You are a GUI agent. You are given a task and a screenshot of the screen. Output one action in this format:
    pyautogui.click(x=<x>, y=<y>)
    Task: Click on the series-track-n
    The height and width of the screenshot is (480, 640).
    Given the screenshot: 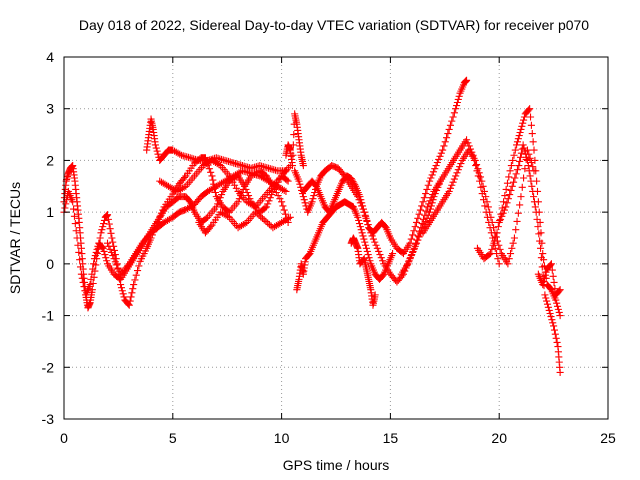 What is the action you would take?
    pyautogui.click(x=478, y=207)
    